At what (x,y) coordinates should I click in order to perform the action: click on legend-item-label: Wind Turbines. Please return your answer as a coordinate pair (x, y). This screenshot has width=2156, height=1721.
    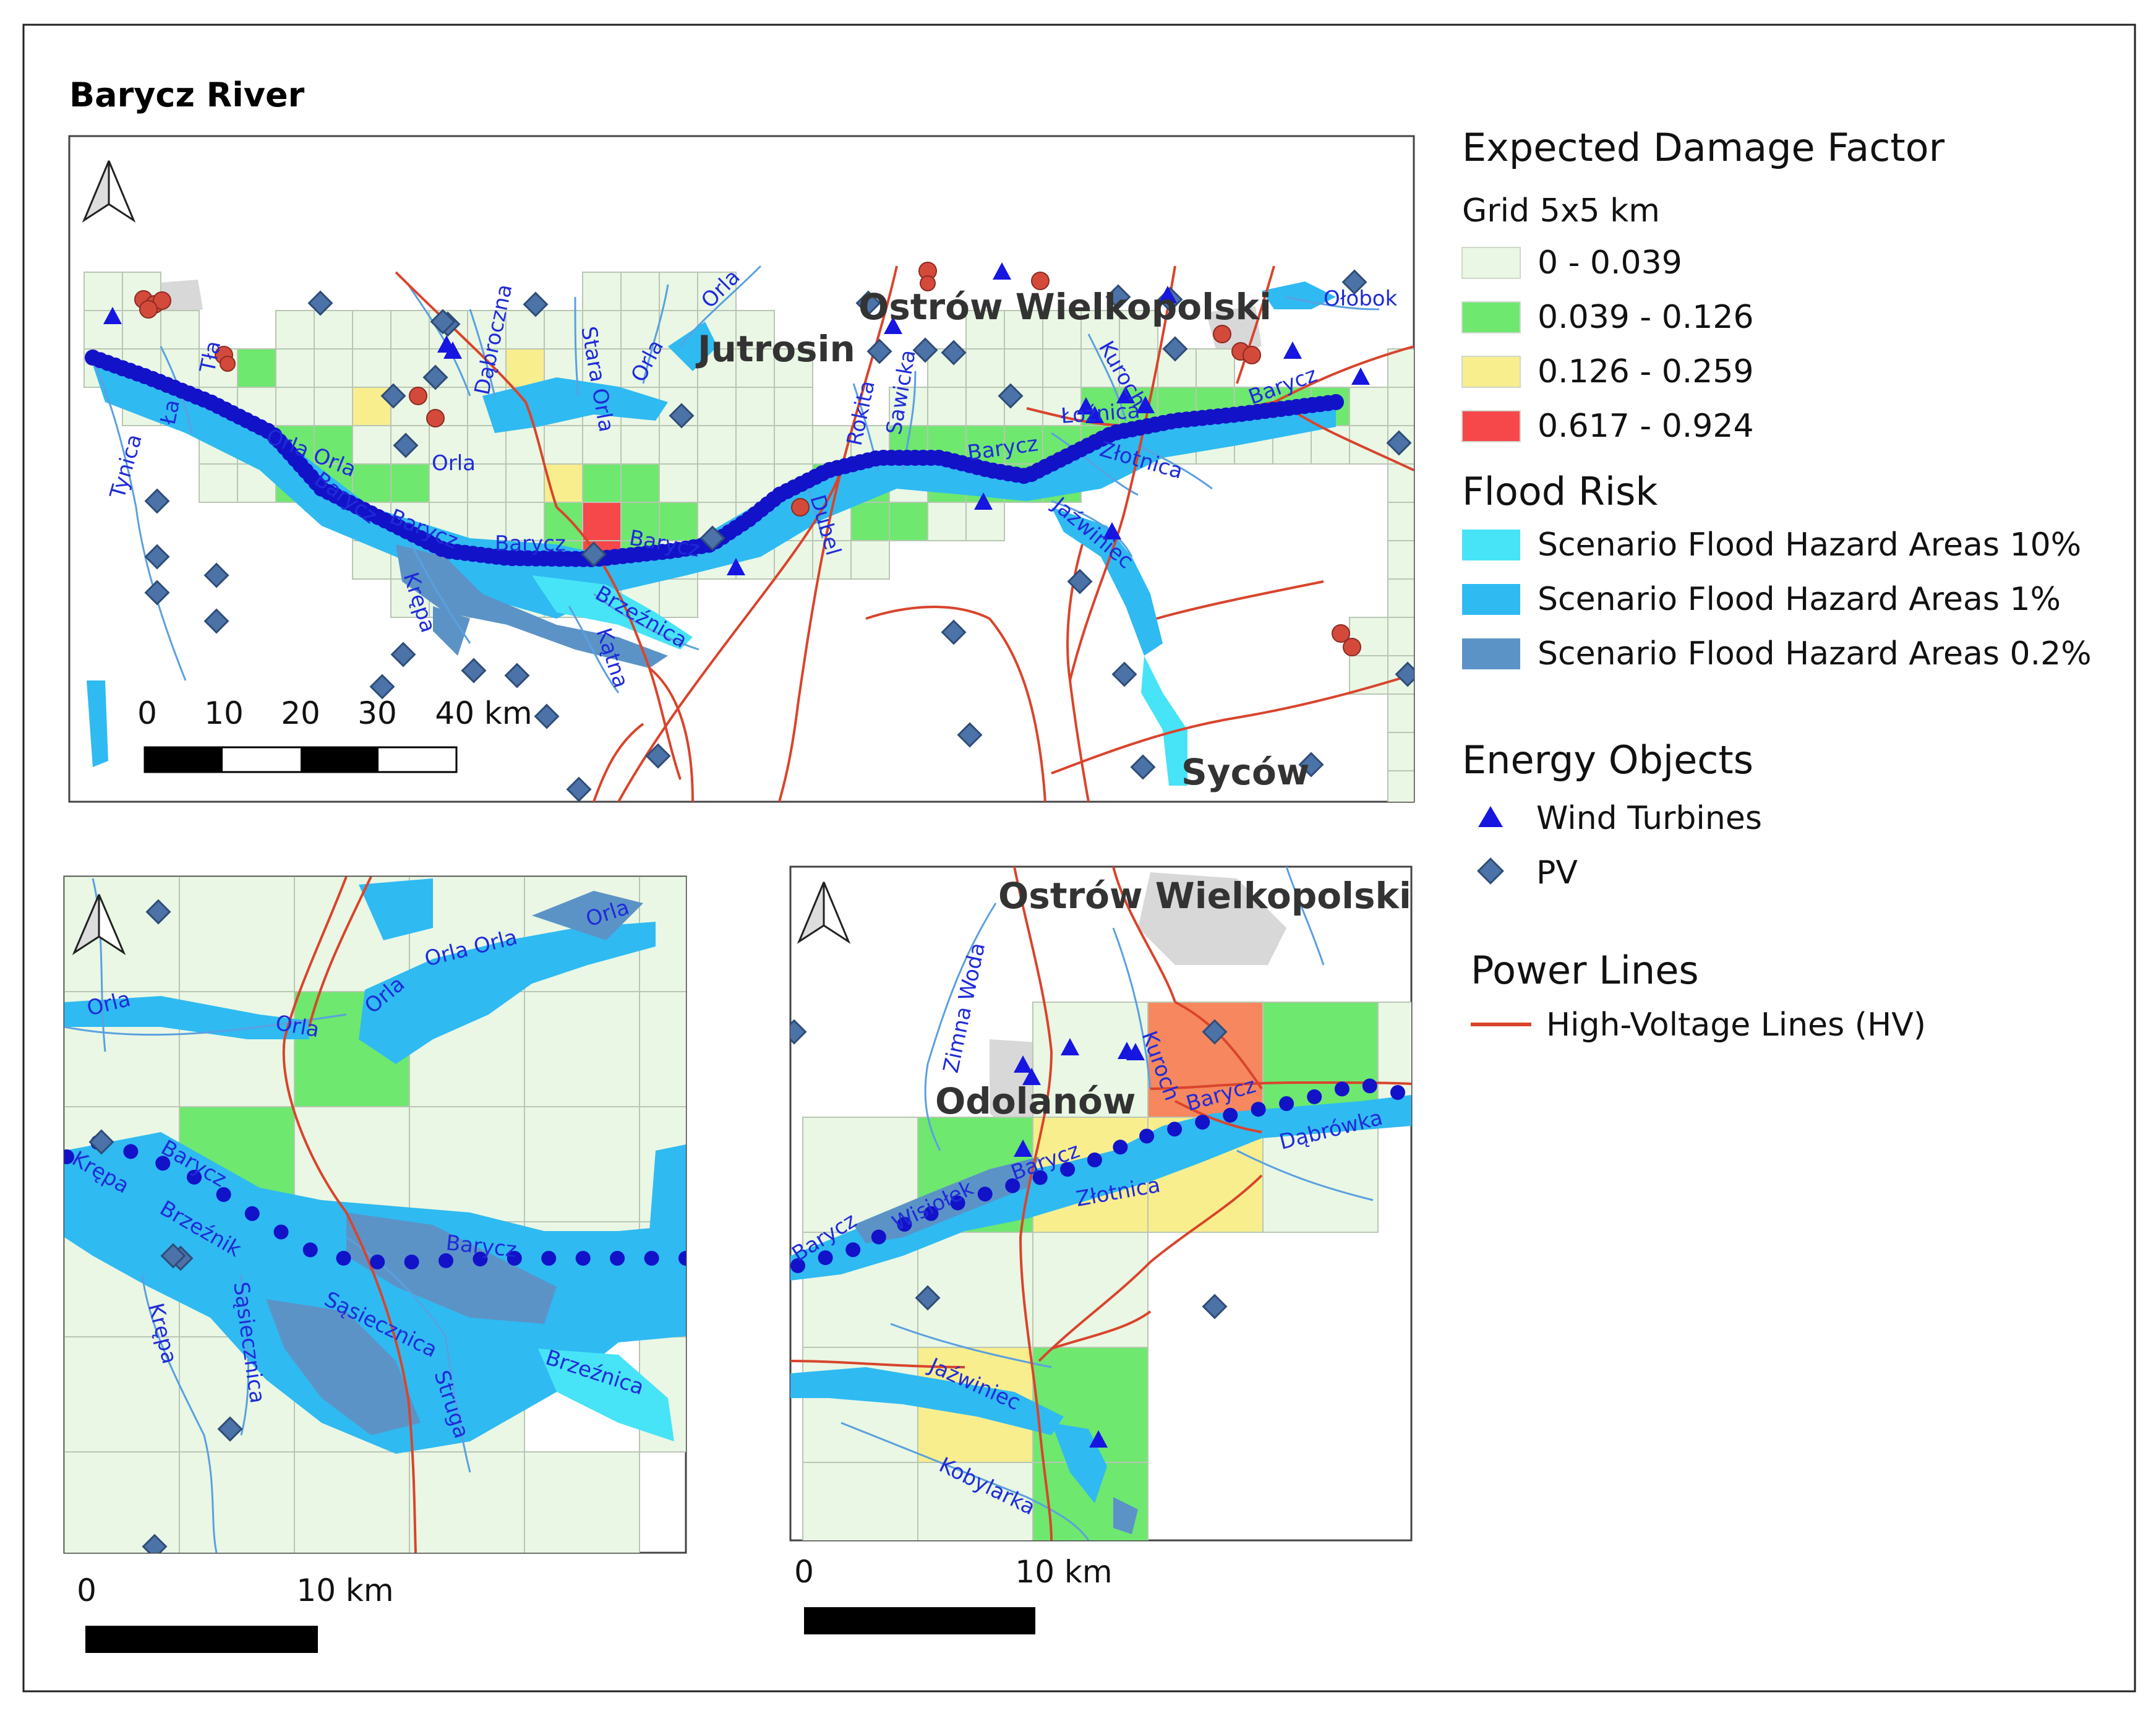
    Looking at the image, I should click on (1649, 818).